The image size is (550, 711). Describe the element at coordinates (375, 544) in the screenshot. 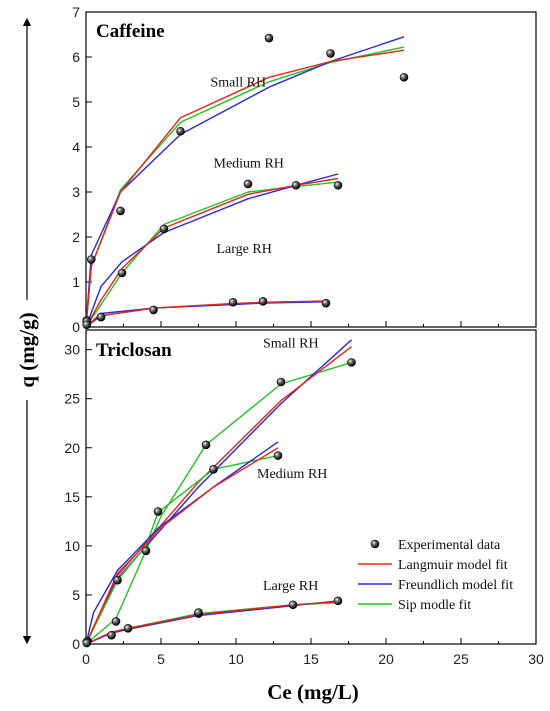

I see `legend-marker` at that location.